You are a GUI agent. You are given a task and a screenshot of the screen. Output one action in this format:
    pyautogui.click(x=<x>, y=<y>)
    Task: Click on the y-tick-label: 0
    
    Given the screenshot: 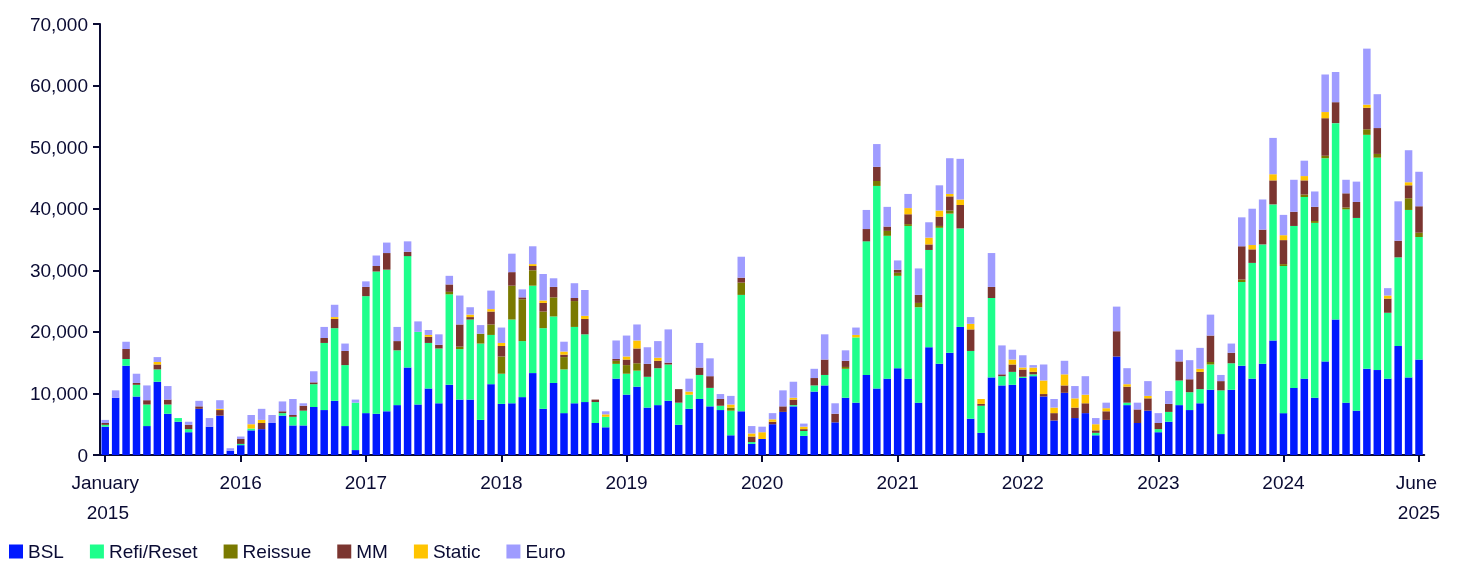 What is the action you would take?
    pyautogui.click(x=82, y=455)
    